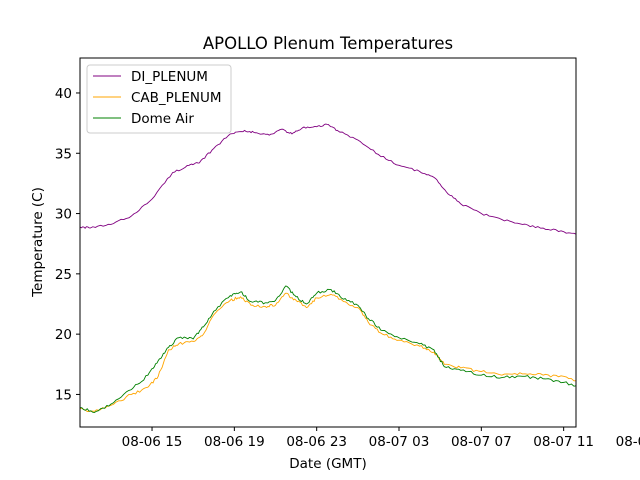 Image resolution: width=640 pixels, height=480 pixels. I want to click on y-axis: 15 20 25 30 35 40, so click(67, 244).